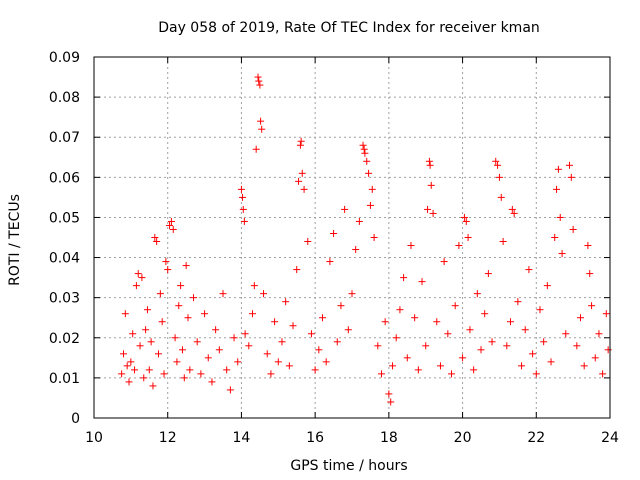  I want to click on x-tick-label: 12, so click(168, 438).